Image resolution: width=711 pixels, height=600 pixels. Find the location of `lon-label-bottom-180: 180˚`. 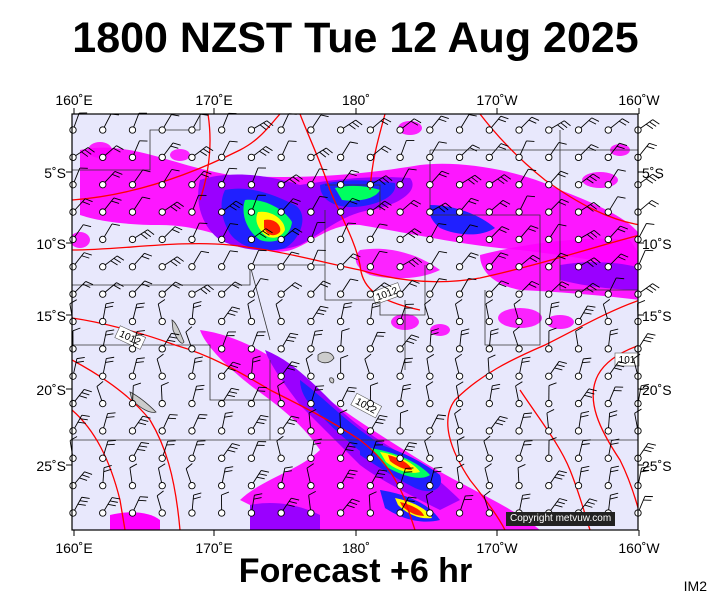

lon-label-bottom-180: 180˚ is located at coordinates (356, 548).